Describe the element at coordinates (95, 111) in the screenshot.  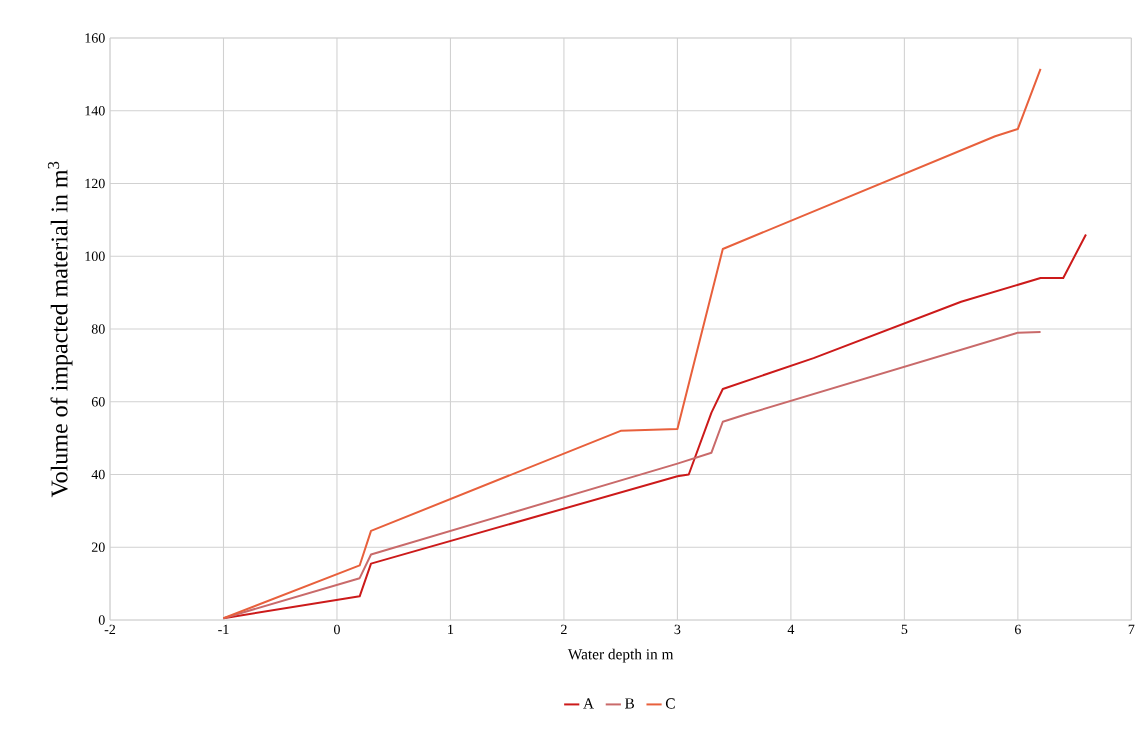
I see `y-tick-label: 140` at that location.